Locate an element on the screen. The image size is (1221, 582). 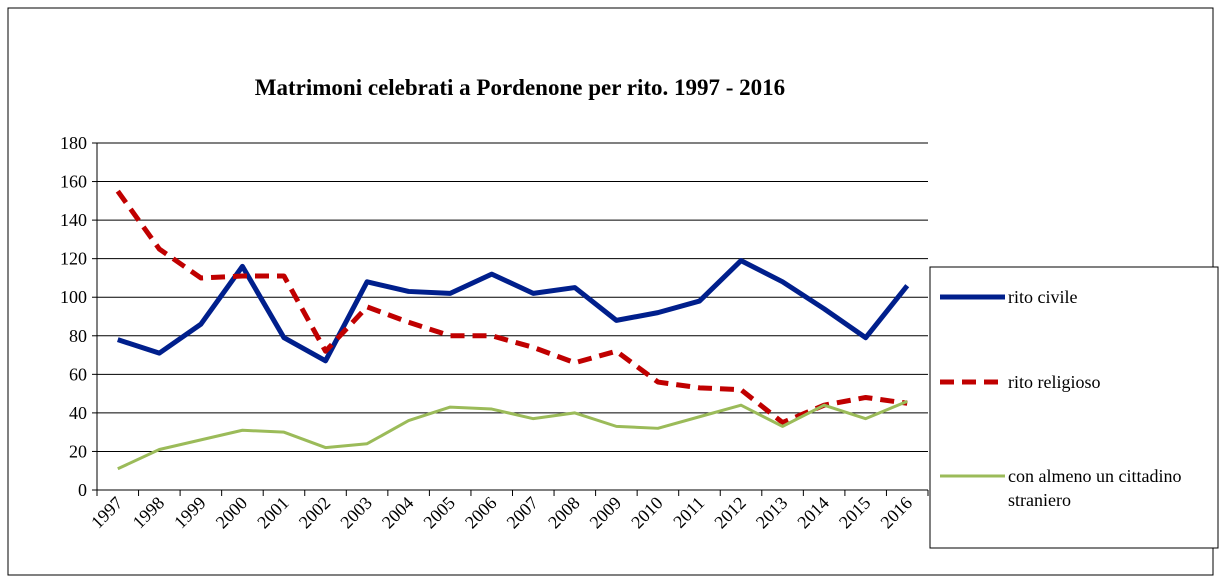
x-tick-label: 2002 is located at coordinates (315, 513).